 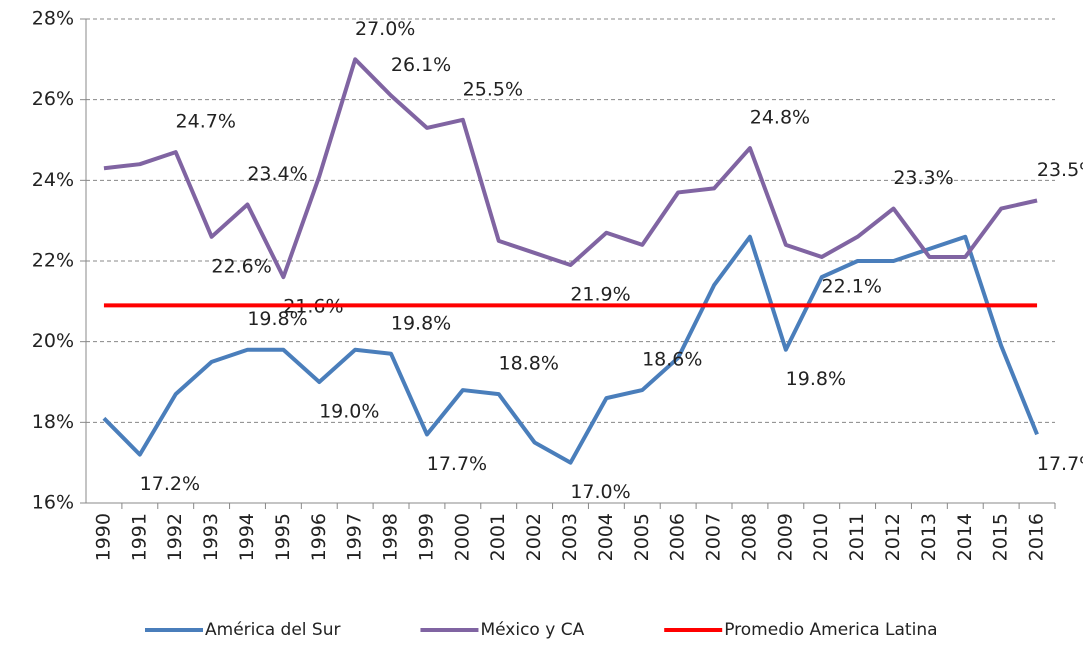 I want to click on x-tick-label: 1990, so click(x=103, y=537).